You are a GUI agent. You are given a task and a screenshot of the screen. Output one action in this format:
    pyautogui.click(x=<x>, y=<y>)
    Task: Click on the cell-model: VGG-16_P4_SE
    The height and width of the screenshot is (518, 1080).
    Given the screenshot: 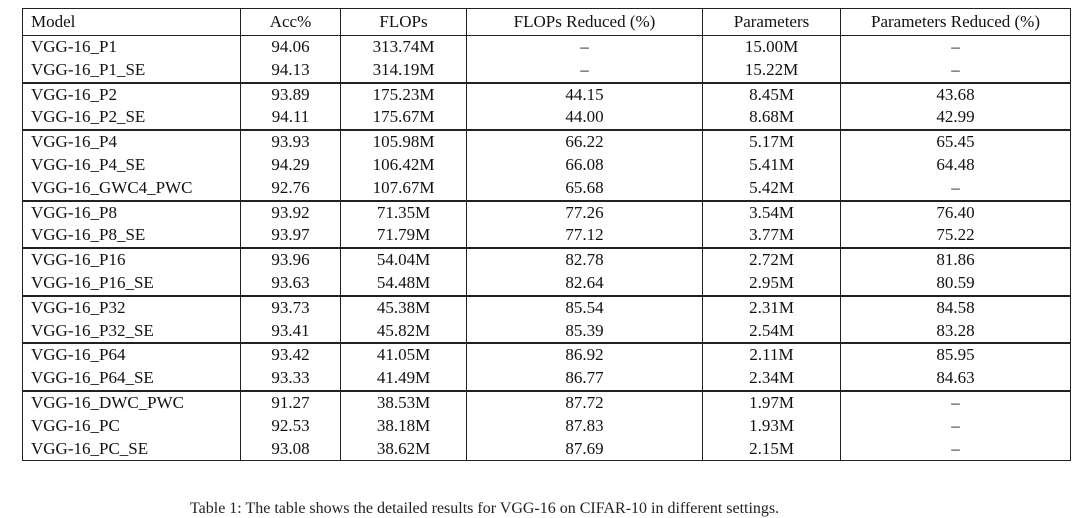 What is the action you would take?
    pyautogui.click(x=131, y=165)
    